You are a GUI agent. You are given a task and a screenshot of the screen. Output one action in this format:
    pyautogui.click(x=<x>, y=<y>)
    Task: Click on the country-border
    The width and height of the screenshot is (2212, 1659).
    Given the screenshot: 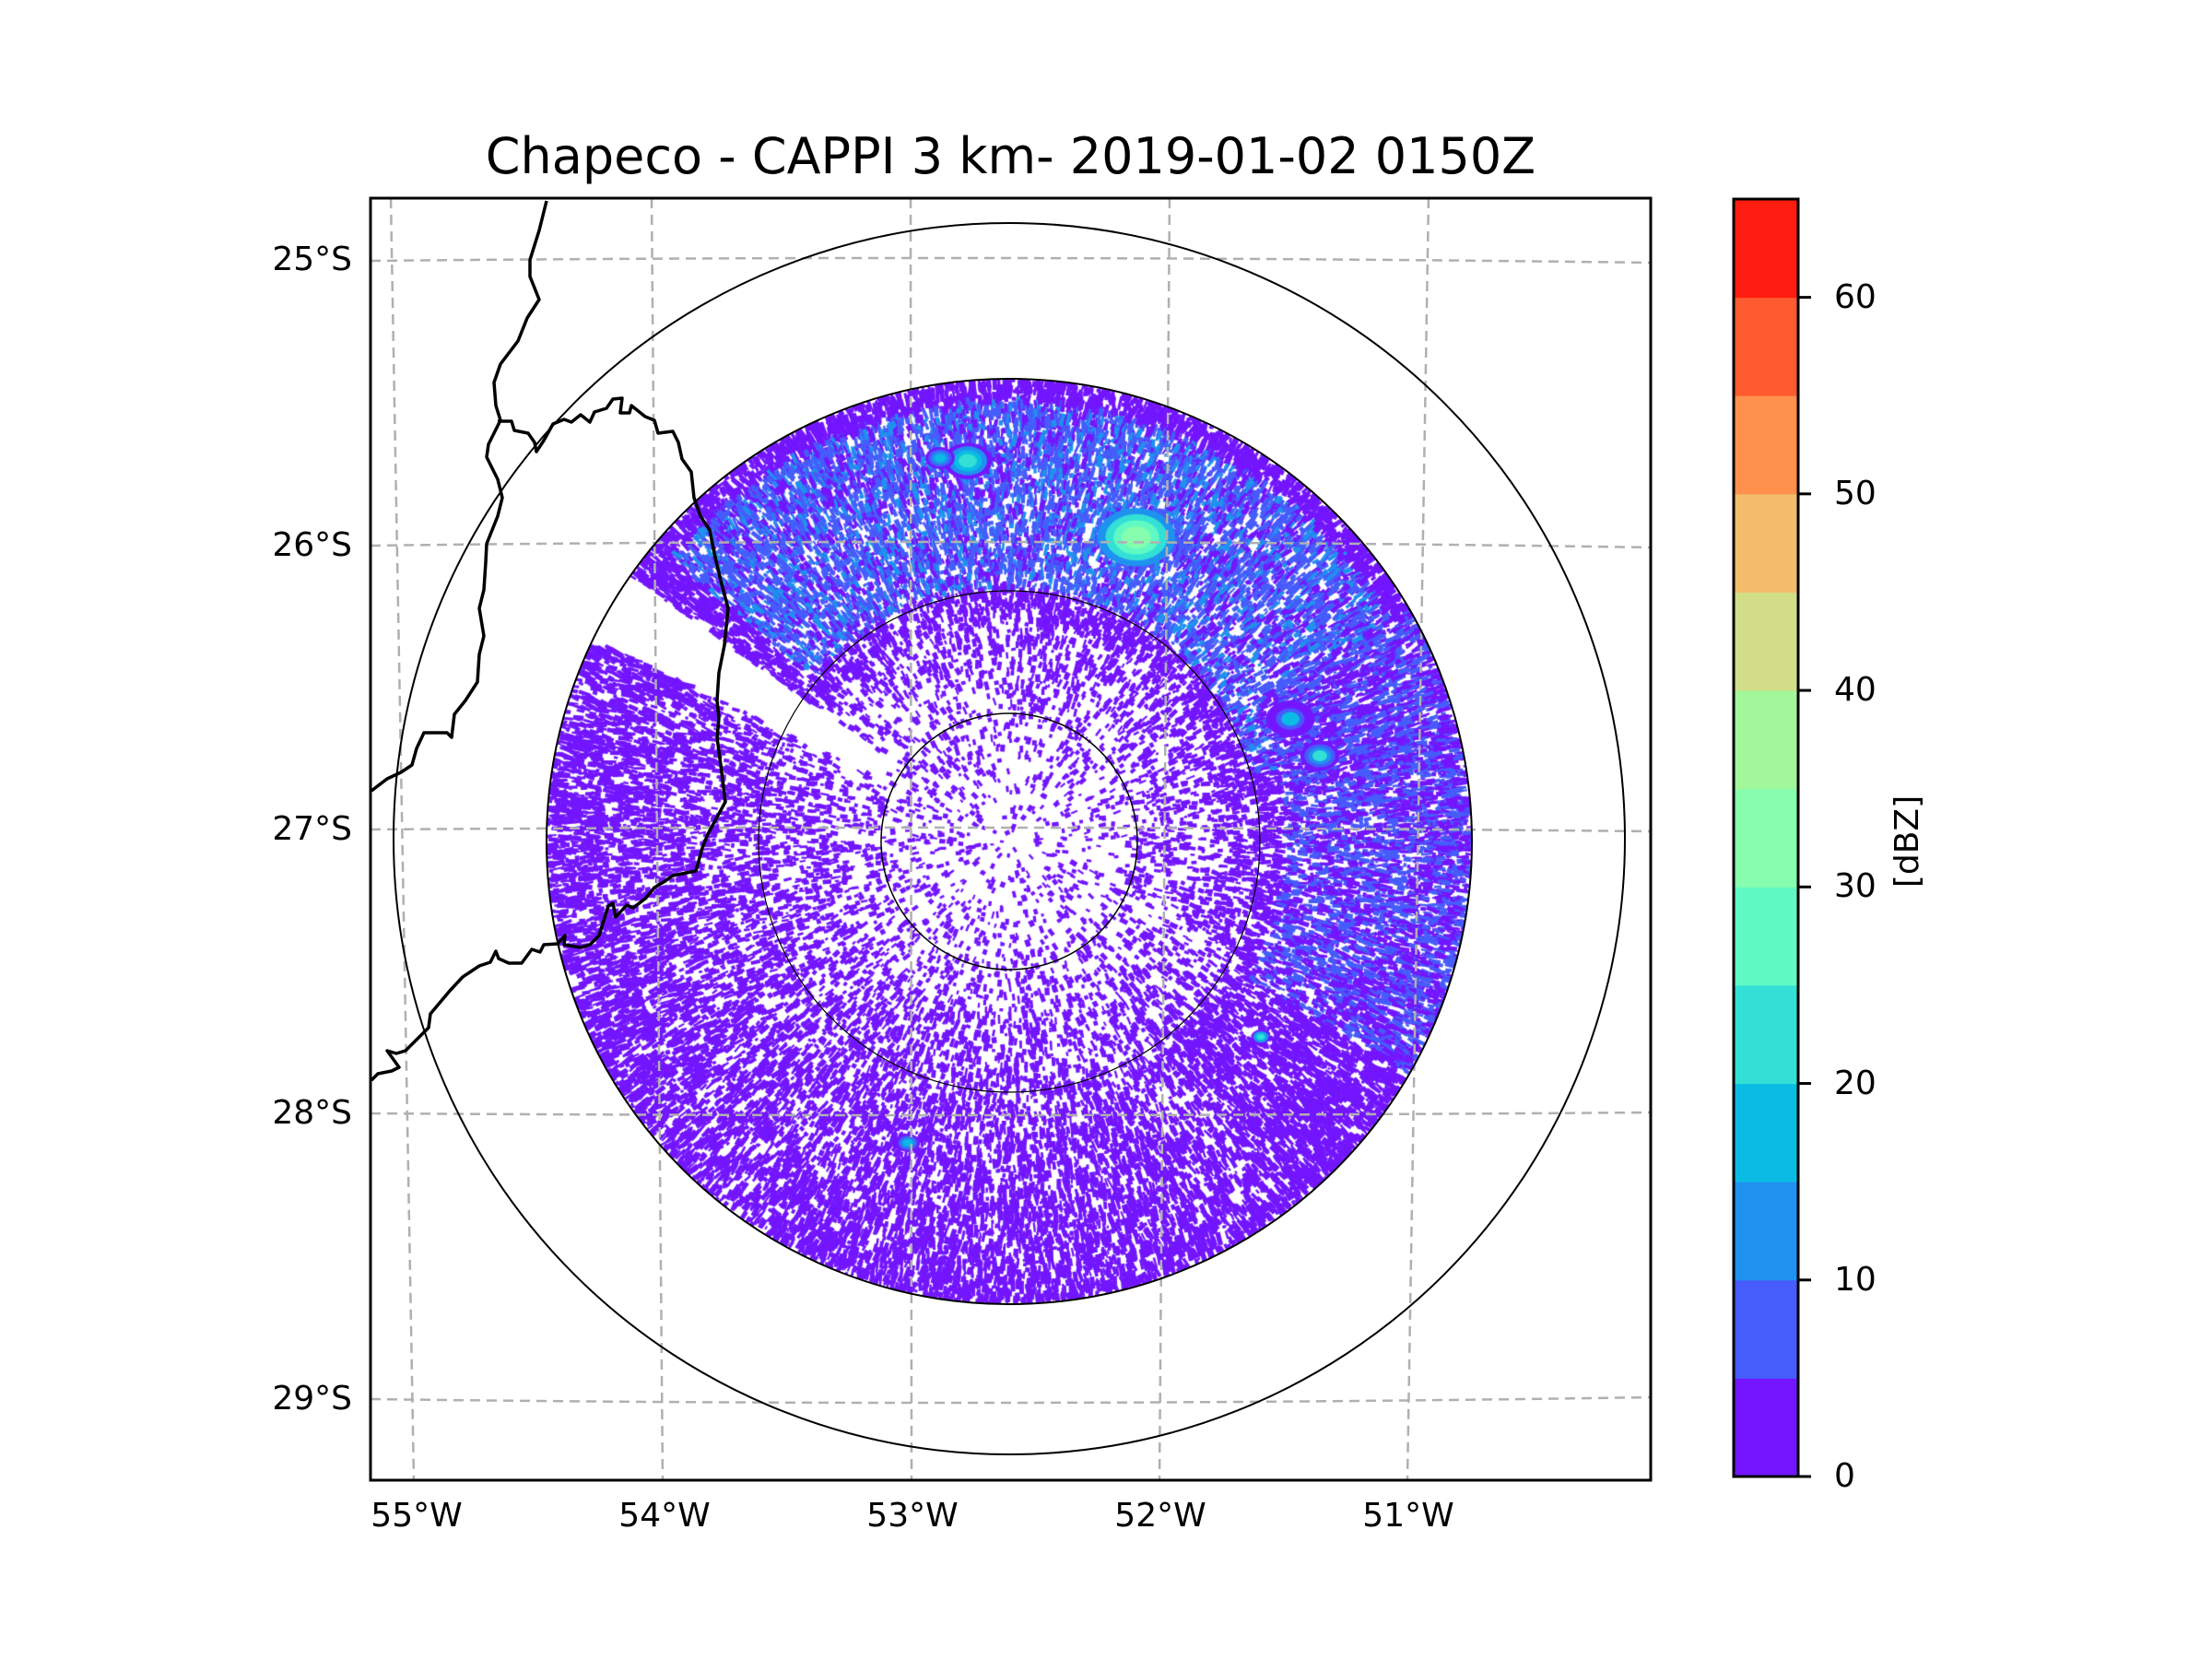 What is the action you would take?
    pyautogui.click(x=459, y=496)
    